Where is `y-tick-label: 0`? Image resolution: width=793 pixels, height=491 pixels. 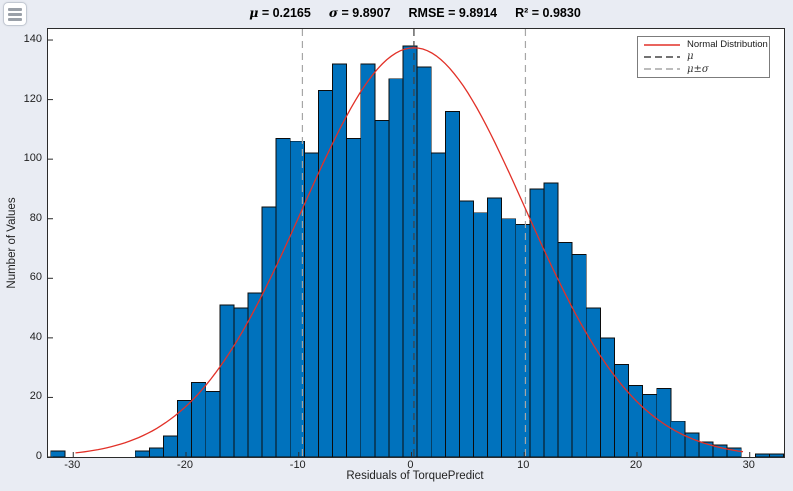 y-tick-label: 0 is located at coordinates (38, 456).